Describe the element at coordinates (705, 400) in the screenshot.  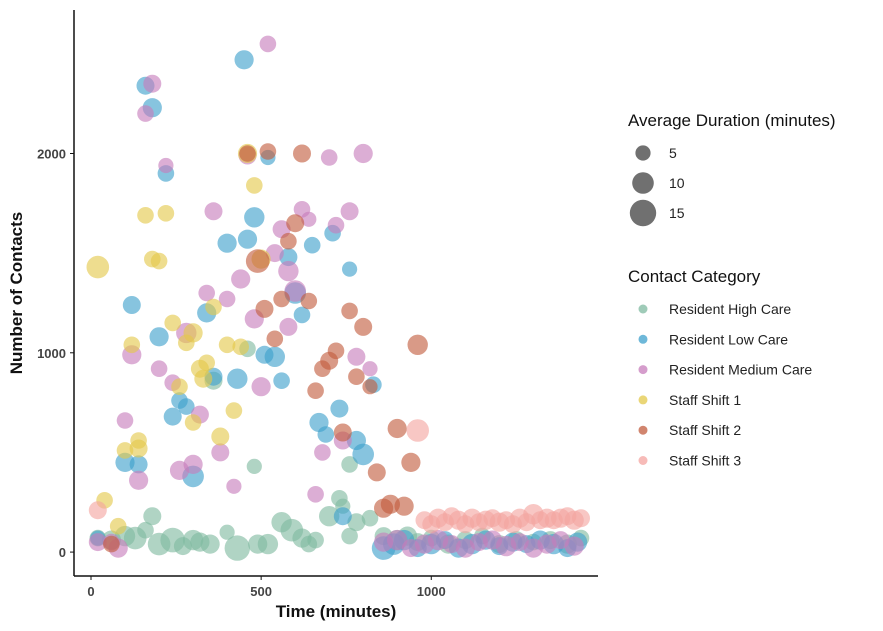
I see `legend-label-staff-shift-1: Staff Shift 1` at that location.